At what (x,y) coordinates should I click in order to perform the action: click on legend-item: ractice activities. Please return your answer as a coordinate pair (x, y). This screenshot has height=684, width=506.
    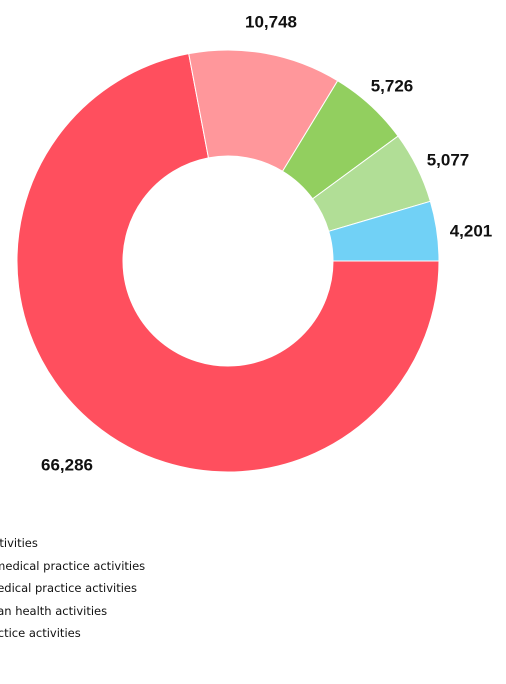
    Looking at the image, I should click on (72, 633).